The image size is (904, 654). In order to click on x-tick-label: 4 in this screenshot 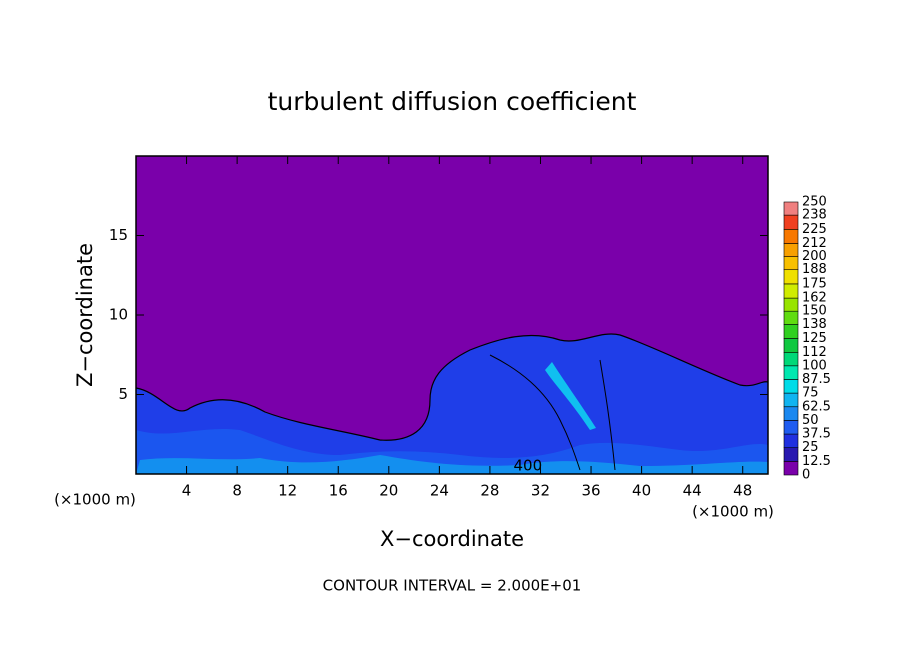, I will do `click(187, 491)`.